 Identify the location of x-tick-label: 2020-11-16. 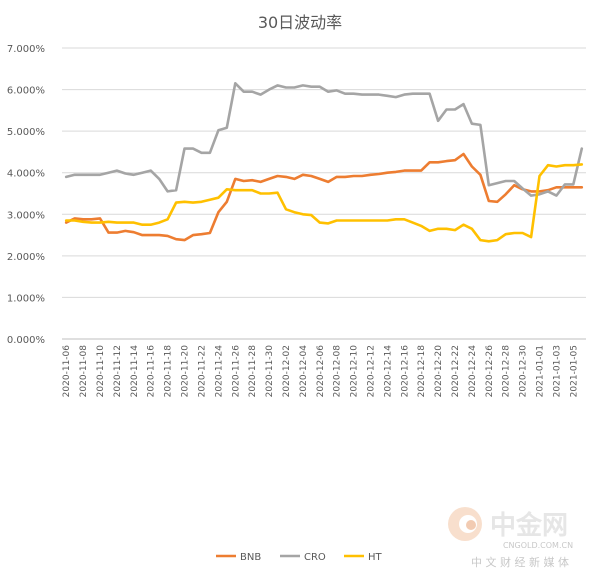
(152, 371).